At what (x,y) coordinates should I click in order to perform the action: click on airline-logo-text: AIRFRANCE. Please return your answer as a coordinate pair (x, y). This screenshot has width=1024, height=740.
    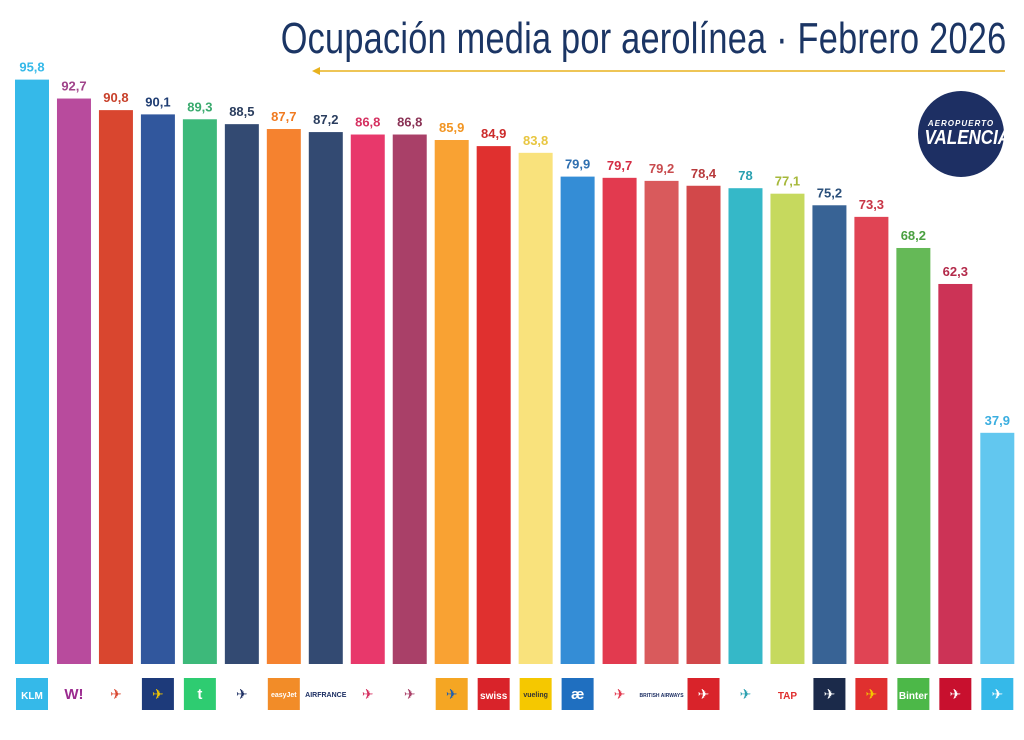
    Looking at the image, I should click on (326, 695).